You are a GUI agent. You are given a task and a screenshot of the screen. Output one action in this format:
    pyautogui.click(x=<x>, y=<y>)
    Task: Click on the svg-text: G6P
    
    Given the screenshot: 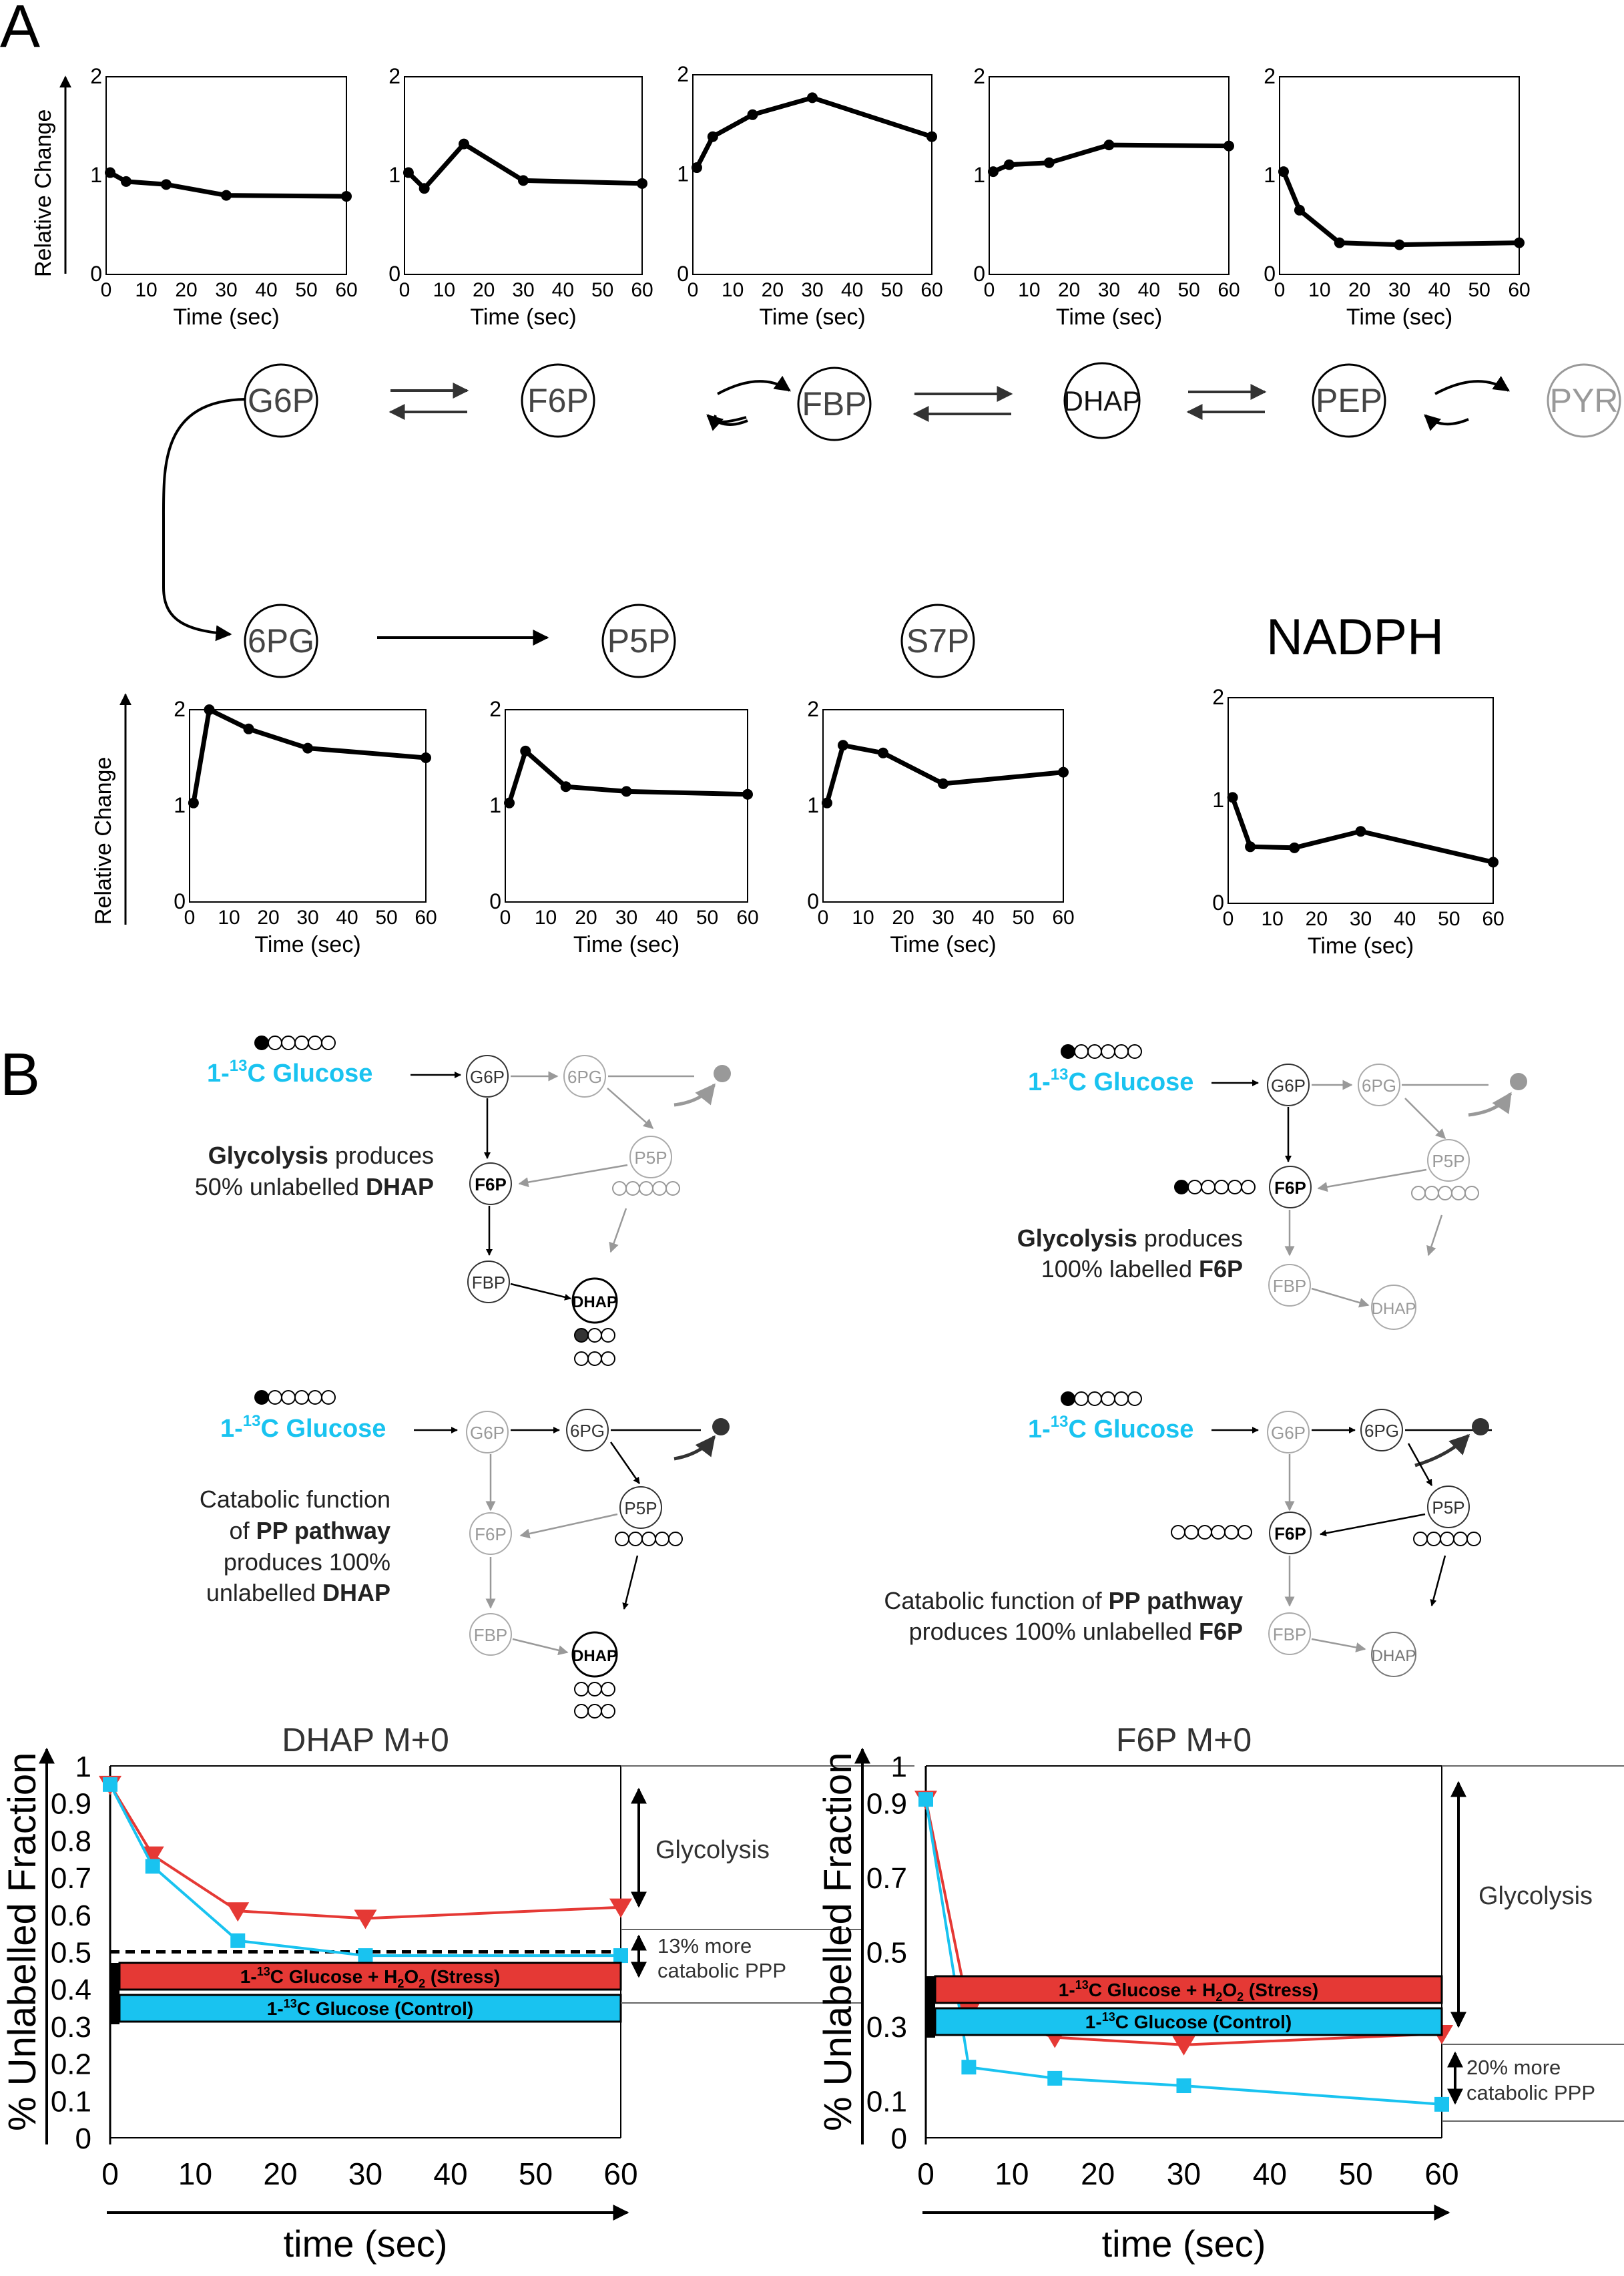 What is the action you would take?
    pyautogui.click(x=487, y=1433)
    